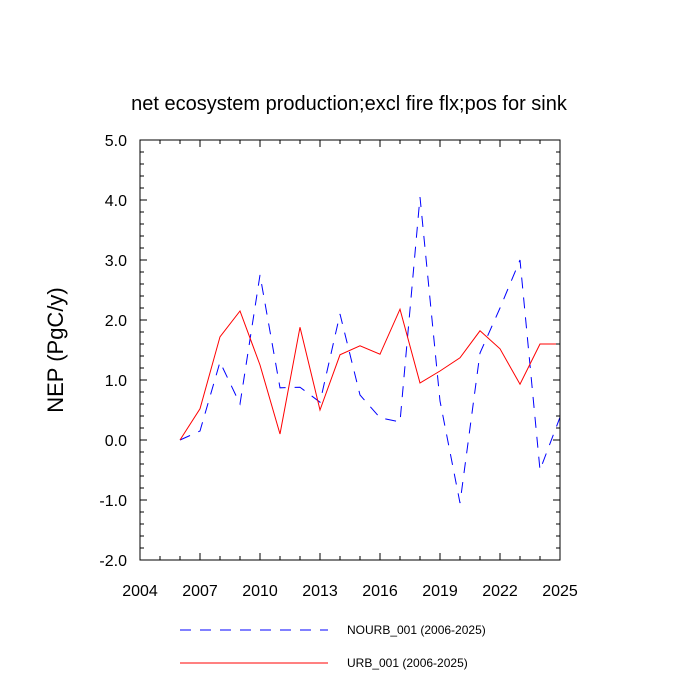  What do you see at coordinates (500, 591) in the screenshot?
I see `x-tick-label: 2022` at bounding box center [500, 591].